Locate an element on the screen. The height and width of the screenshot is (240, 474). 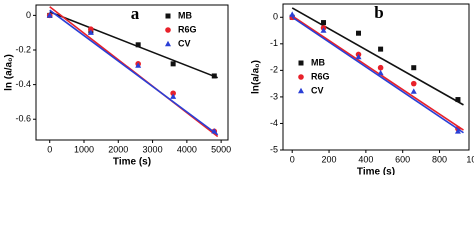
x-tick-label: 600 is located at coordinates (402, 159).